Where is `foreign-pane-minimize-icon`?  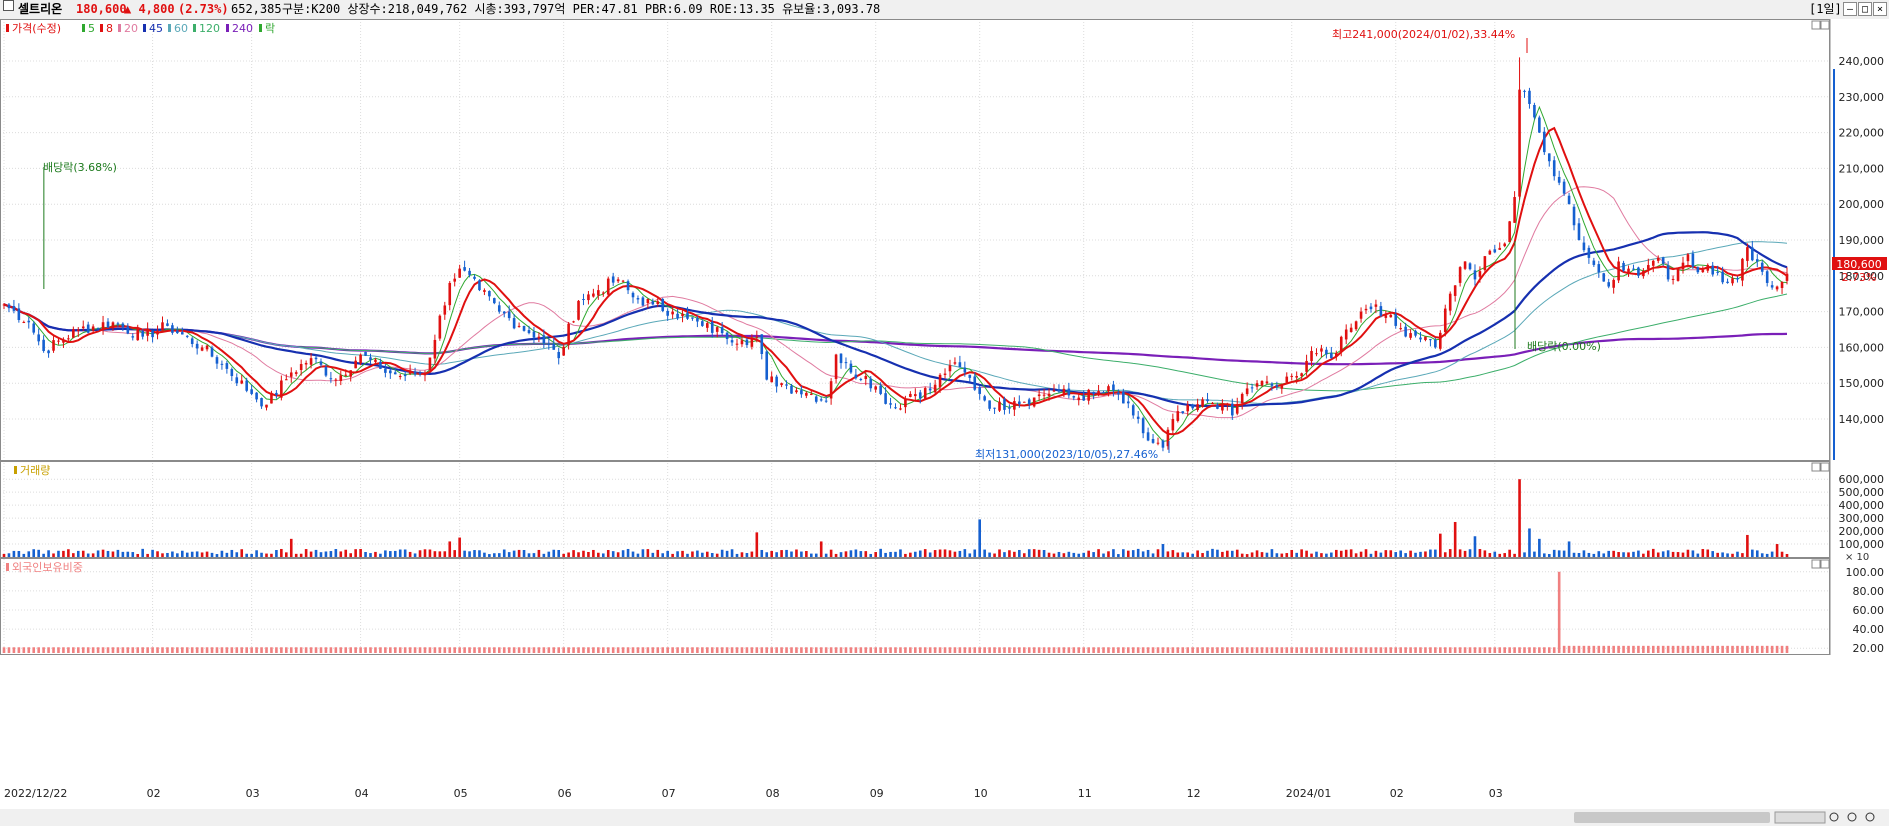 foreign-pane-minimize-icon is located at coordinates (1816, 564).